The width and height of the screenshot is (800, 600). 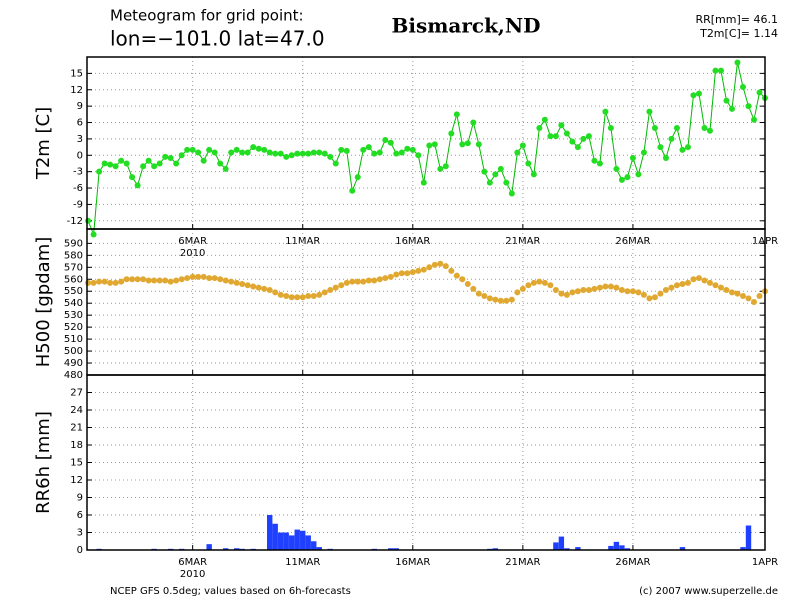 What do you see at coordinates (73, 327) in the screenshot?
I see `y-tick-label: 520` at bounding box center [73, 327].